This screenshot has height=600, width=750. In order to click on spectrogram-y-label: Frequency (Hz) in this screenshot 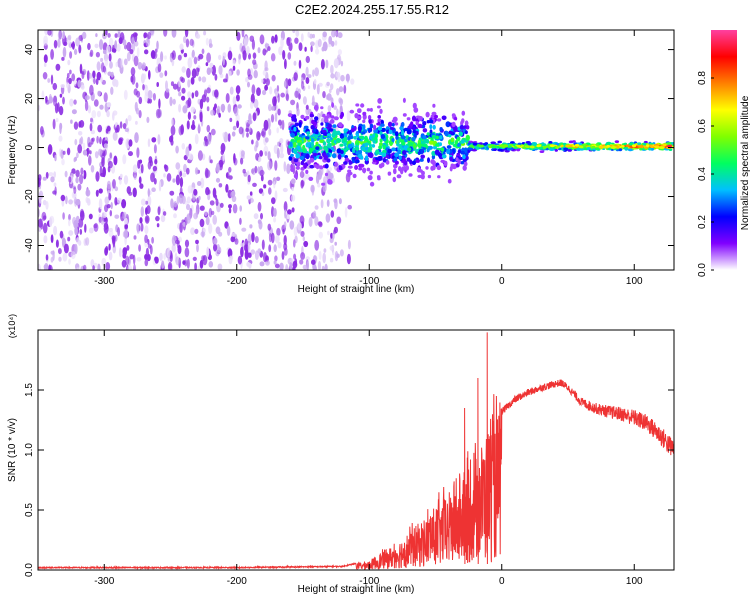, I will do `click(12, 150)`.